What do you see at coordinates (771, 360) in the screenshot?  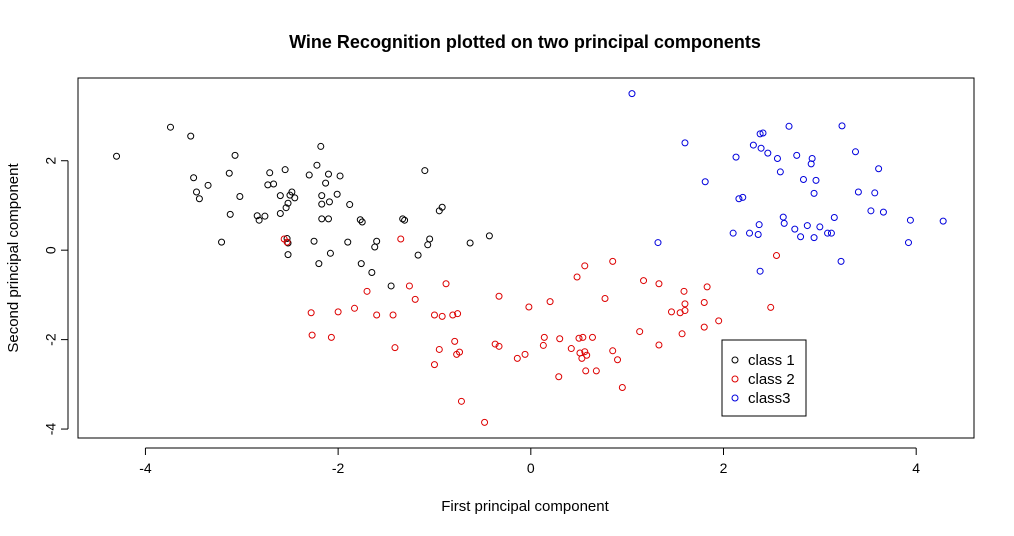 I see `legend-label: class 1` at bounding box center [771, 360].